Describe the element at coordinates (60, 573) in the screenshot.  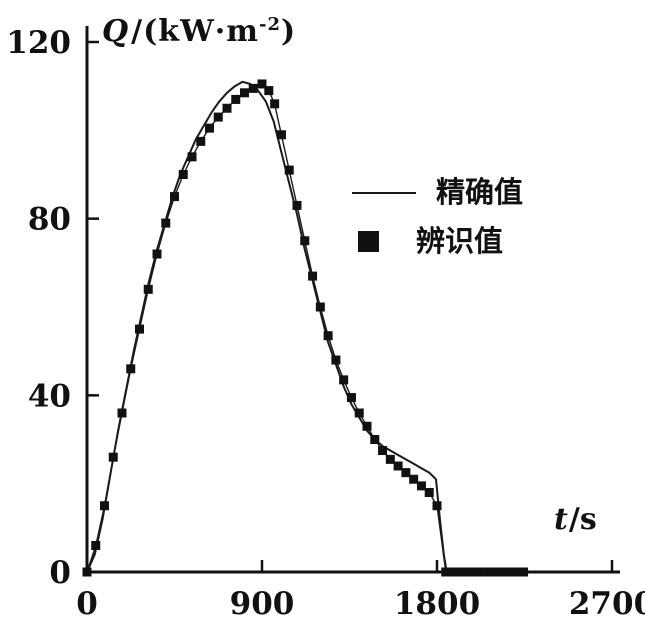
I see `y-tick-label: 0` at that location.